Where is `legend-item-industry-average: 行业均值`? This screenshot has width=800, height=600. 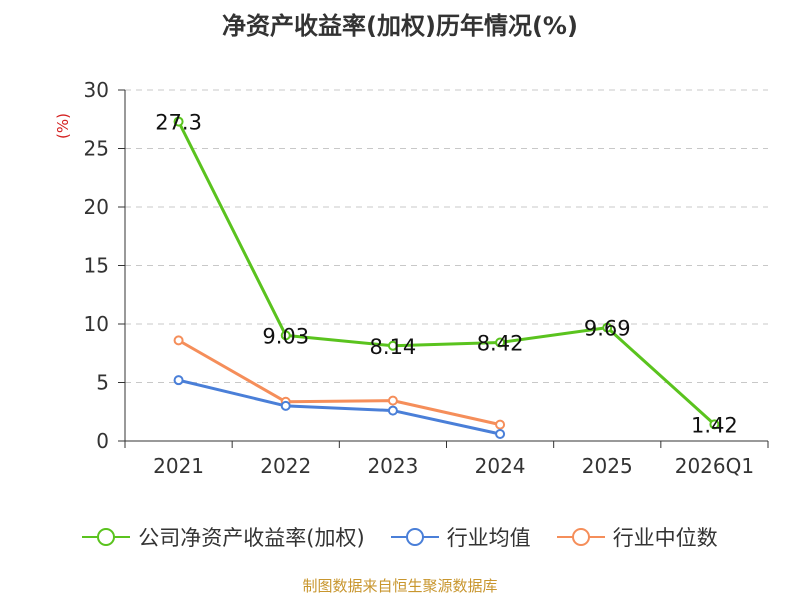 legend-item-industry-average: 行业均值 is located at coordinates (460, 537).